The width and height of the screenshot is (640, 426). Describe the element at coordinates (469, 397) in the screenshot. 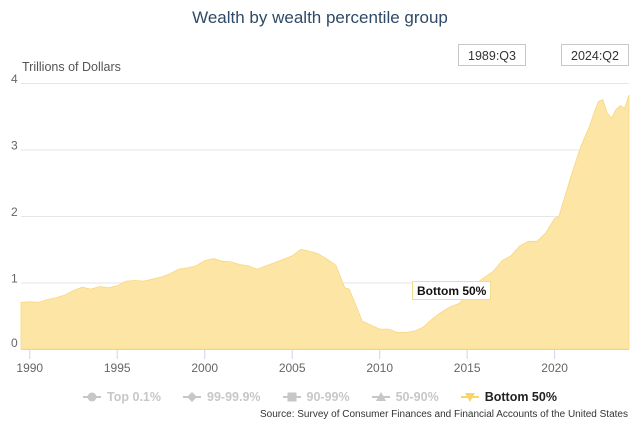

I see `triangle-down-marker-icon` at that location.